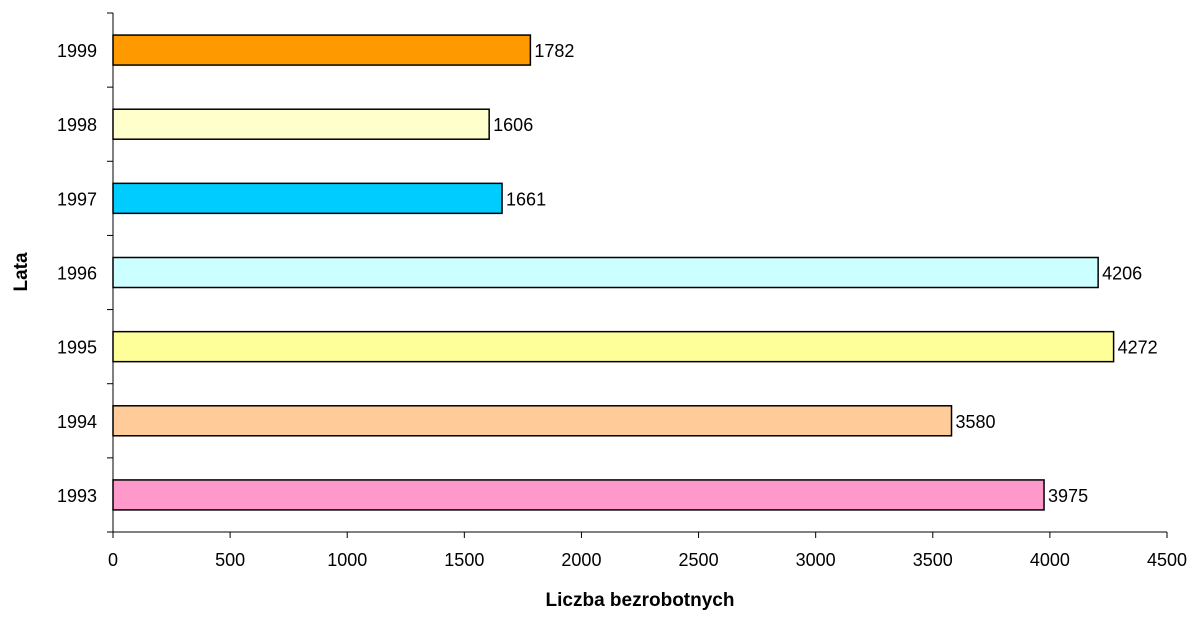  Describe the element at coordinates (113, 560) in the screenshot. I see `x-tick-label-0: 0` at that location.